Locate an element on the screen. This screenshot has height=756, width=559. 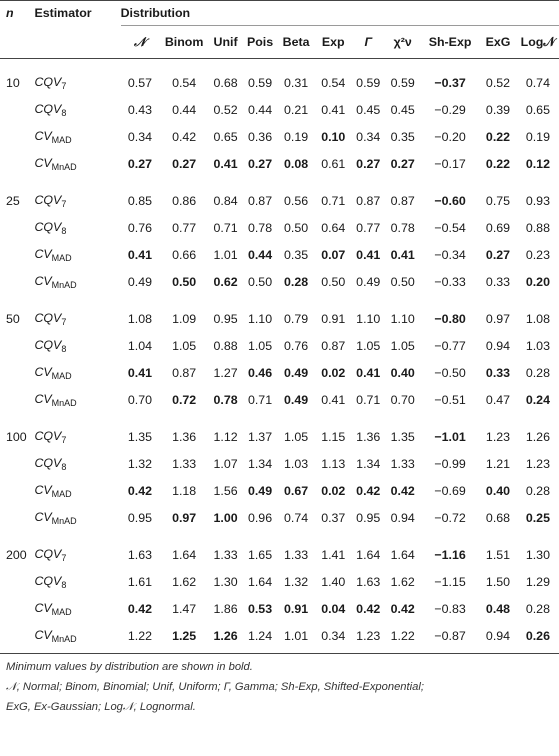
value-cell: 1.21 is located at coordinates (498, 463).